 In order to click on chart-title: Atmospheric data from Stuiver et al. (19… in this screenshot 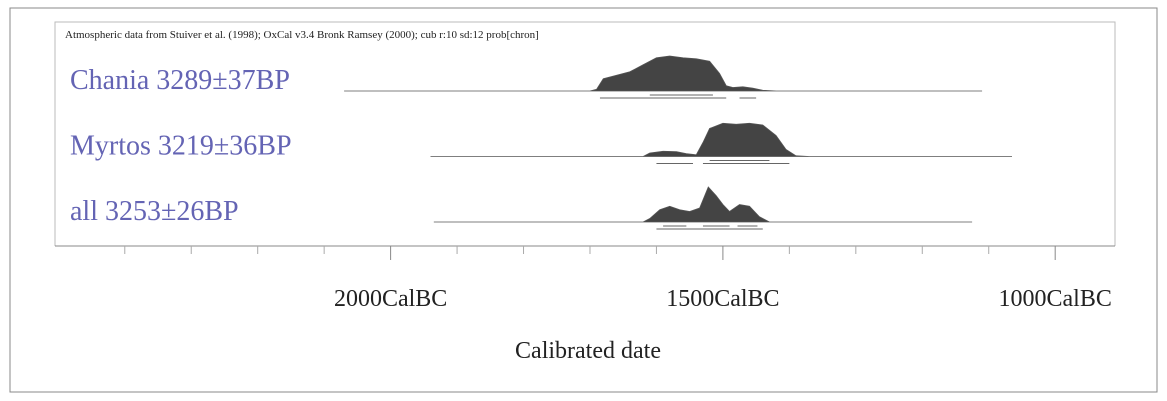, I will do `click(302, 35)`.